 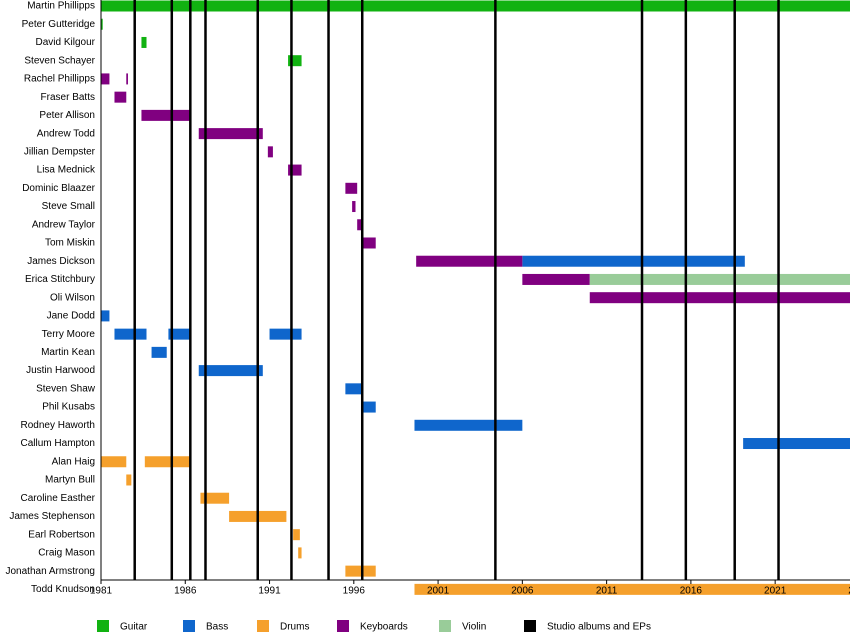 I want to click on y-tick-label: Earl Robertson, so click(x=61, y=534).